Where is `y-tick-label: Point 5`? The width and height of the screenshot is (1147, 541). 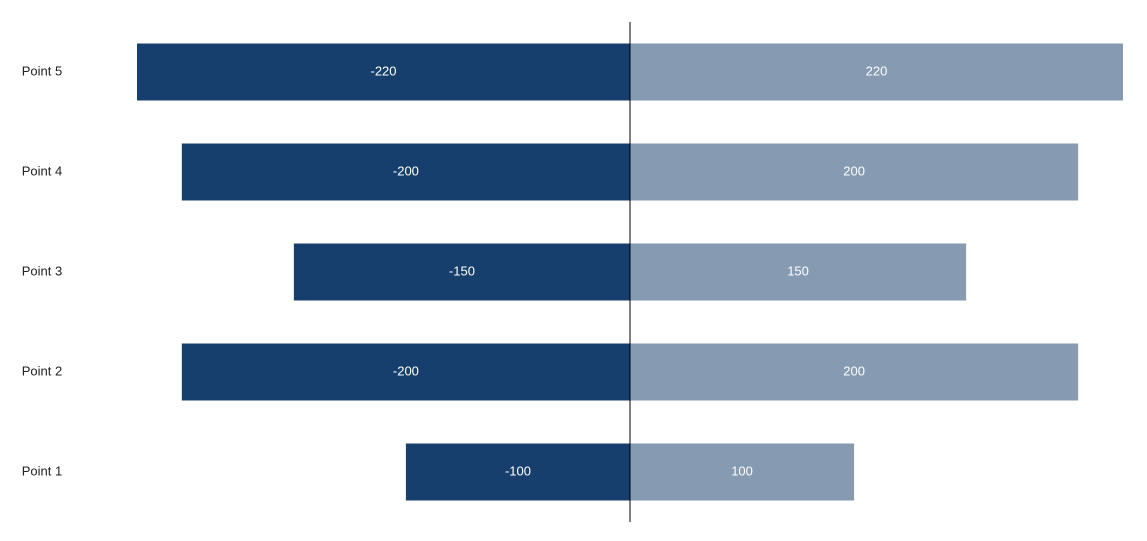 y-tick-label: Point 5 is located at coordinates (42, 70).